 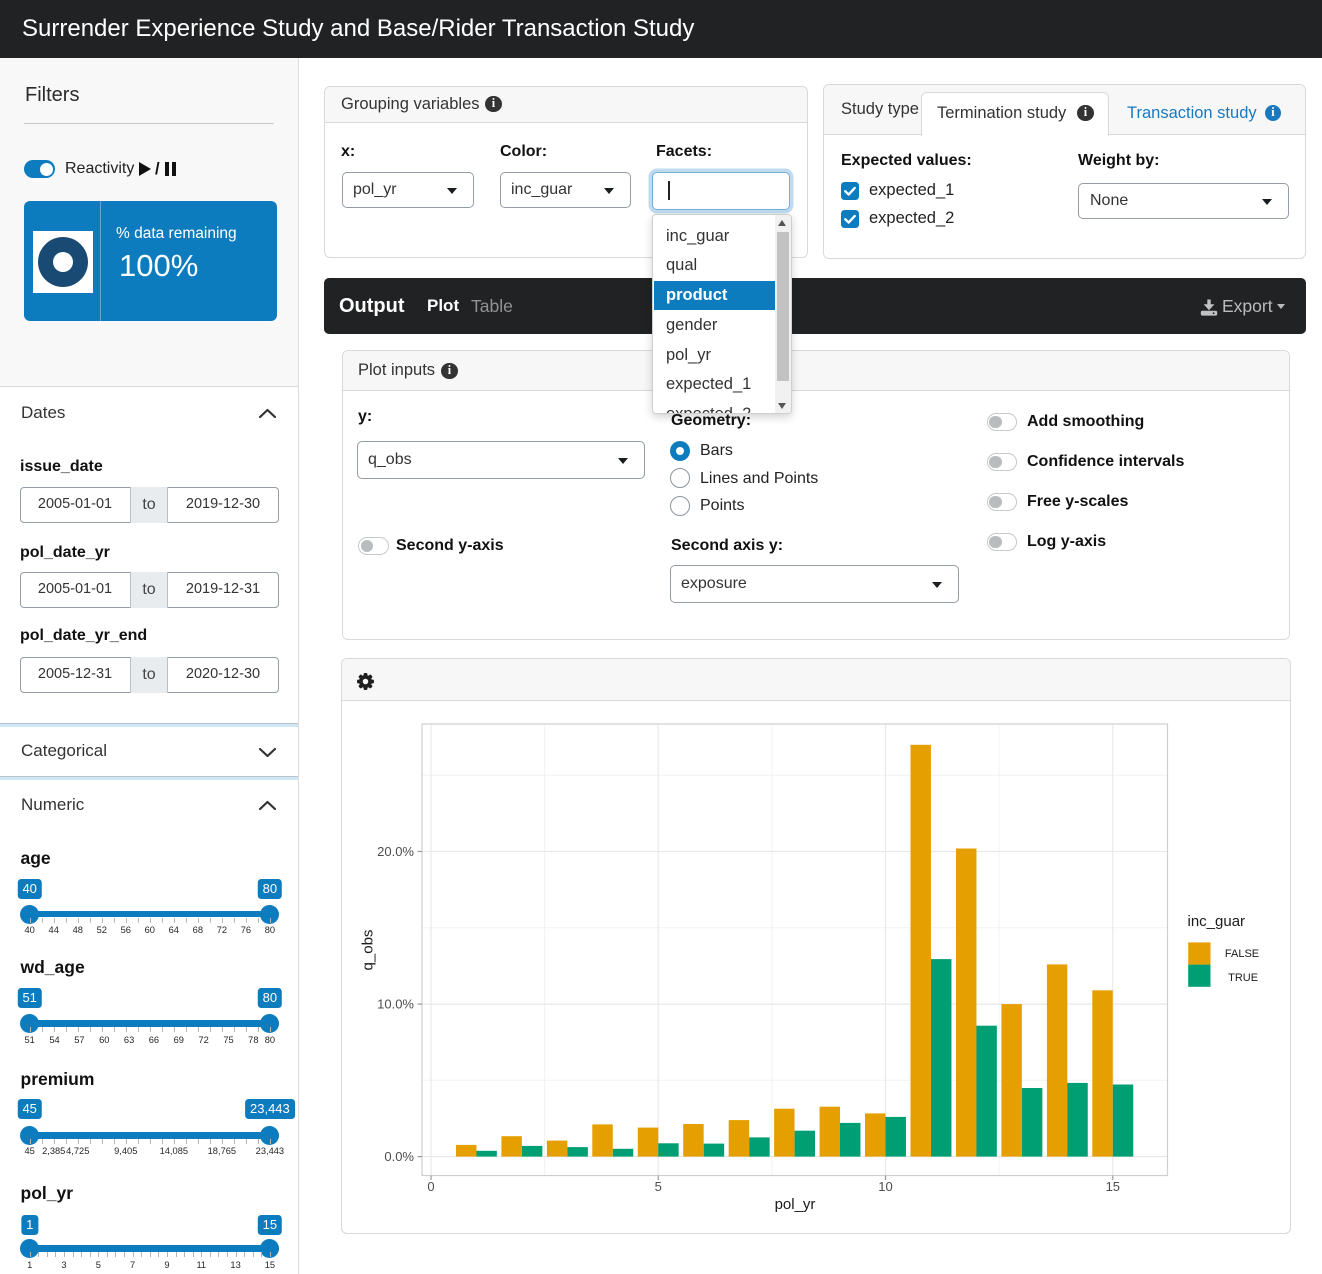 What do you see at coordinates (399, 1156) in the screenshot?
I see `svg-text: 0.0%` at bounding box center [399, 1156].